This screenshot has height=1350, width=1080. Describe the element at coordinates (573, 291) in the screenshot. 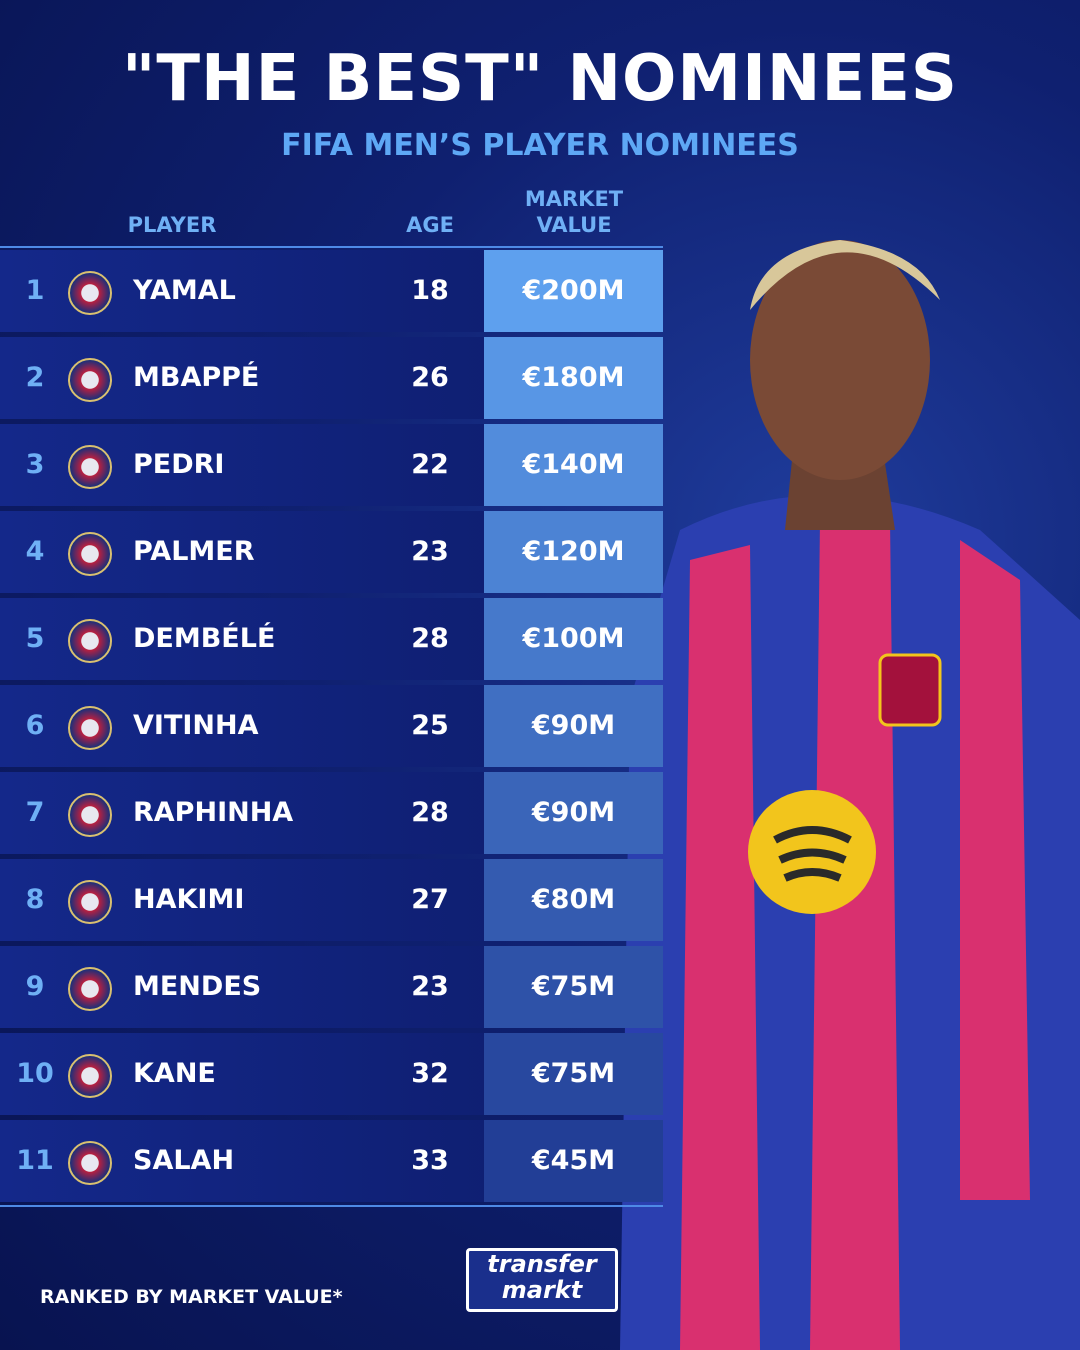

I see `market-value: €200M` at that location.